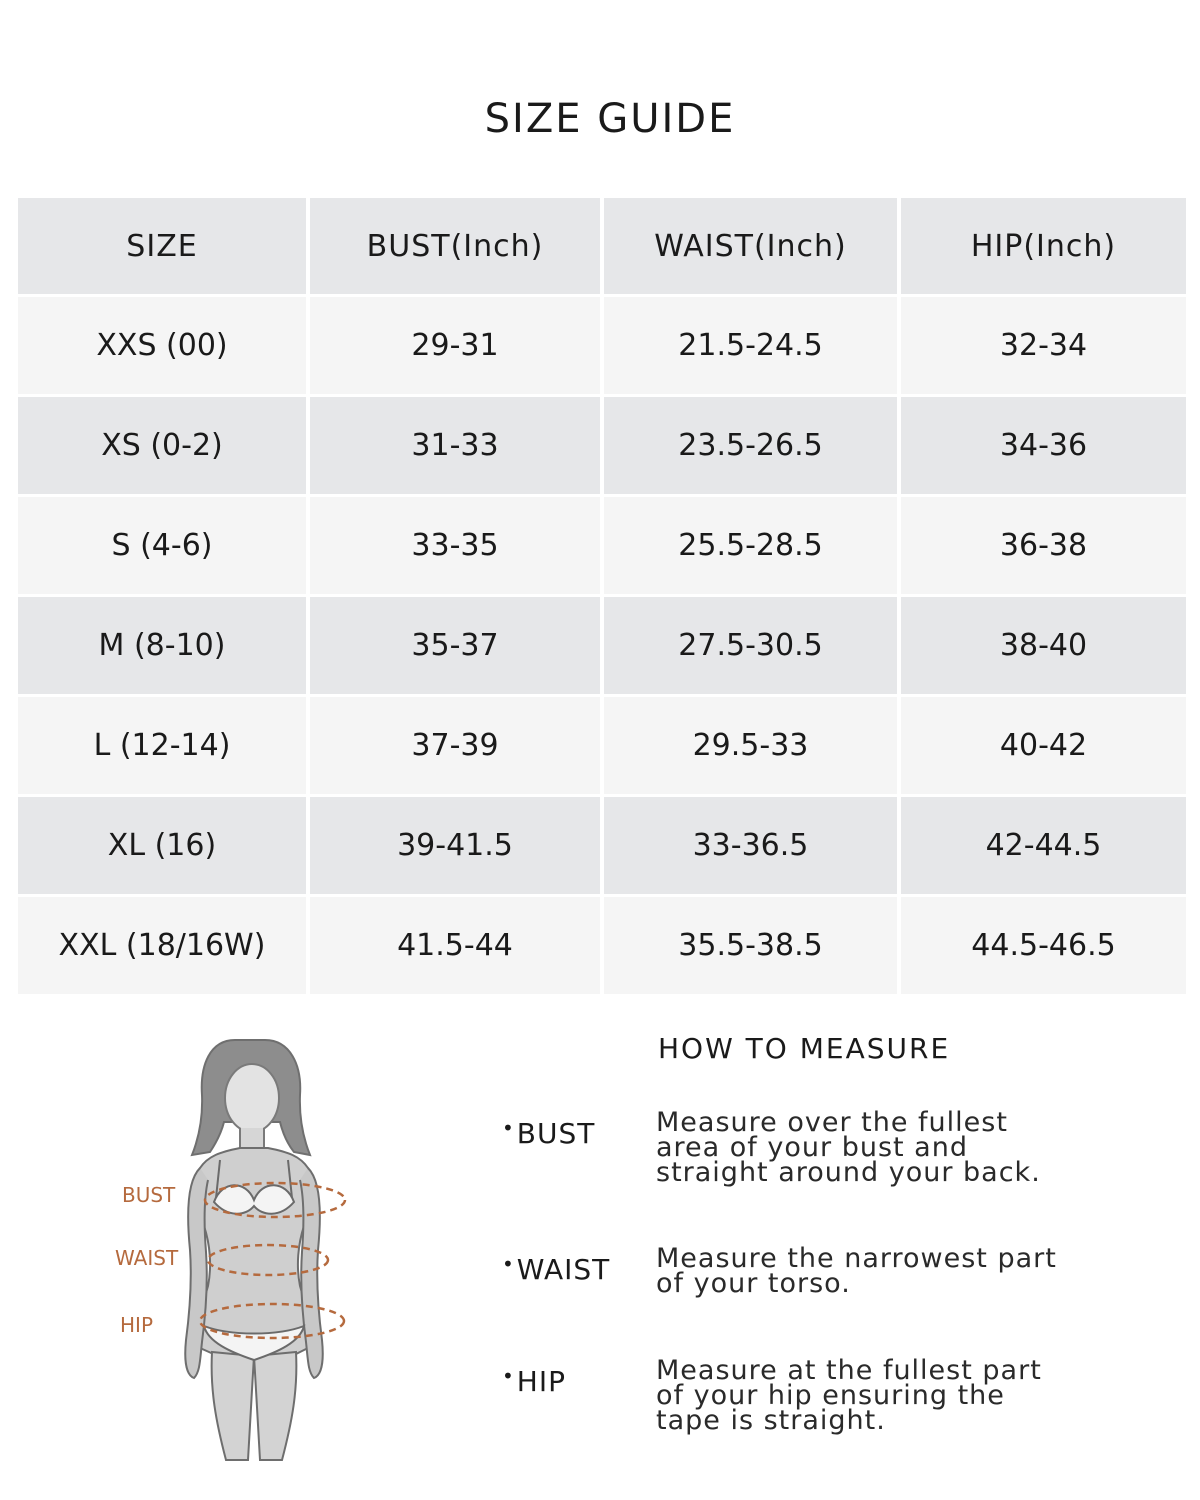  I want to click on table-row: L (12-14) 37-39 29.5-33 40-42, so click(602, 746).